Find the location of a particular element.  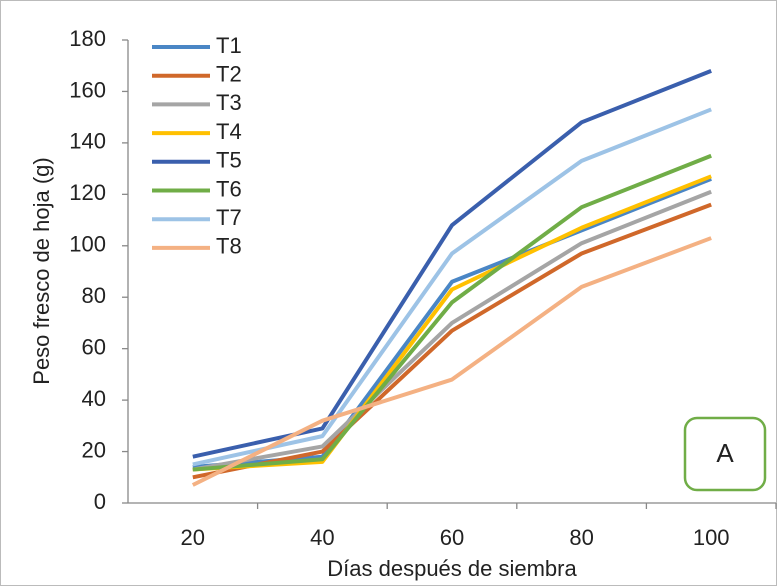

y-tick-label: 100 is located at coordinates (87, 244).